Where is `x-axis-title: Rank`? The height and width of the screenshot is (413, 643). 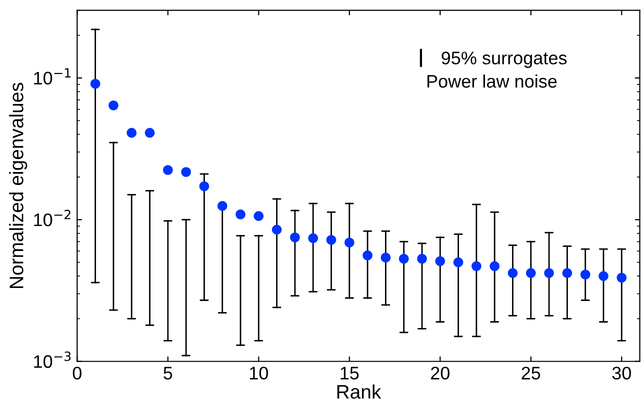 x-axis-title: Rank is located at coordinates (359, 391).